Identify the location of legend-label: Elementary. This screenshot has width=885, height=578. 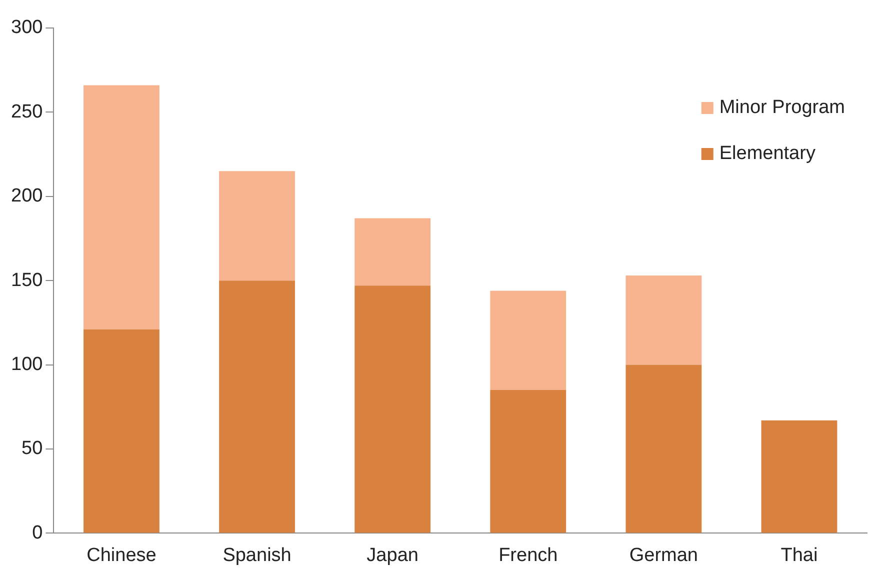
(767, 153).